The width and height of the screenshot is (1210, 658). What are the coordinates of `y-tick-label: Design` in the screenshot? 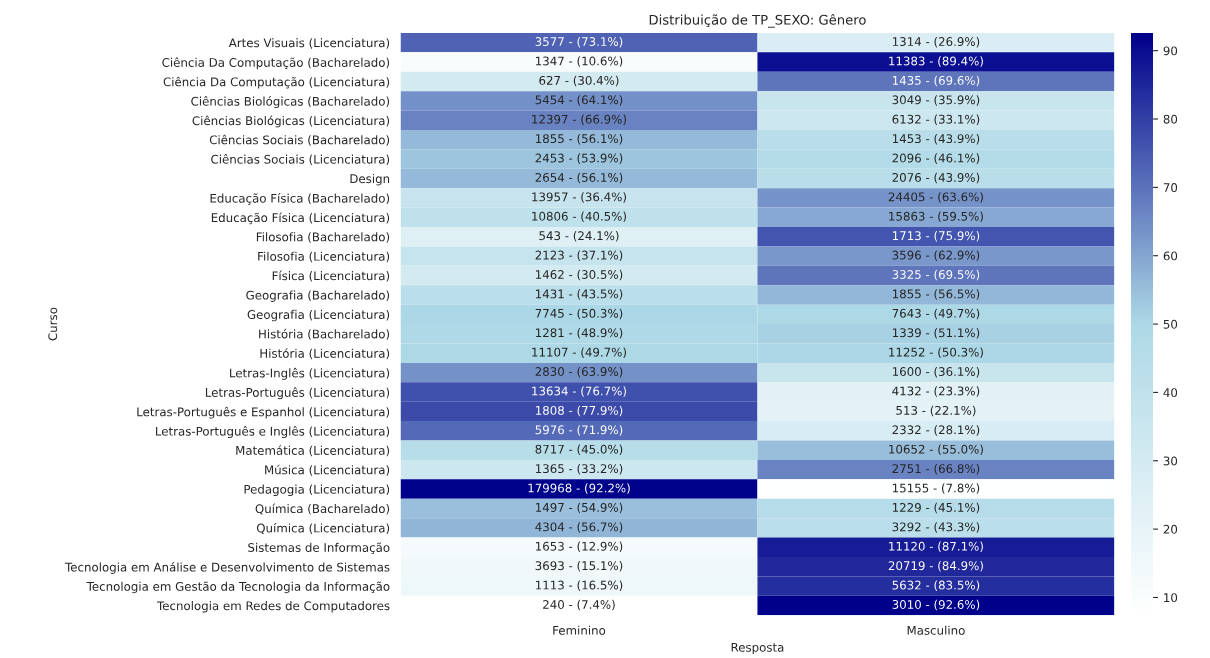 It's located at (370, 180).